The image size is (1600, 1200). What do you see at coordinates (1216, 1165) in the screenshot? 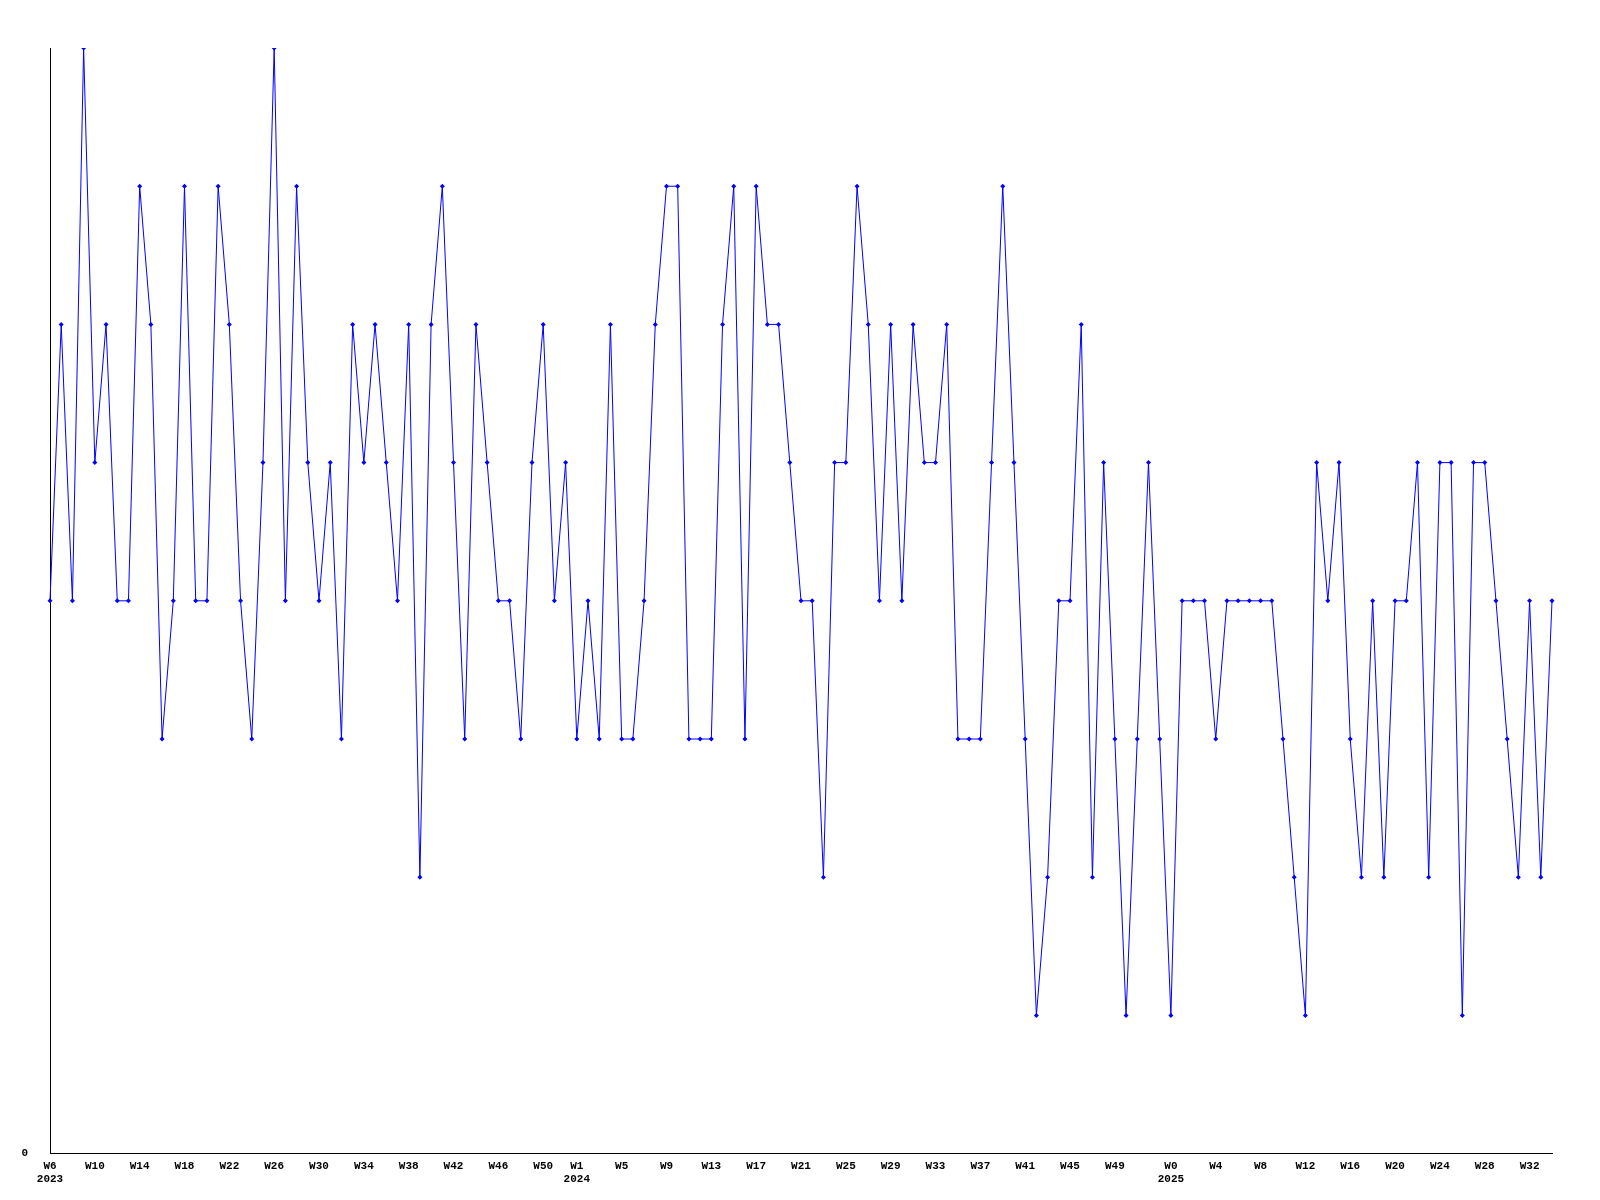
I see `x-tick-label: W4` at bounding box center [1216, 1165].